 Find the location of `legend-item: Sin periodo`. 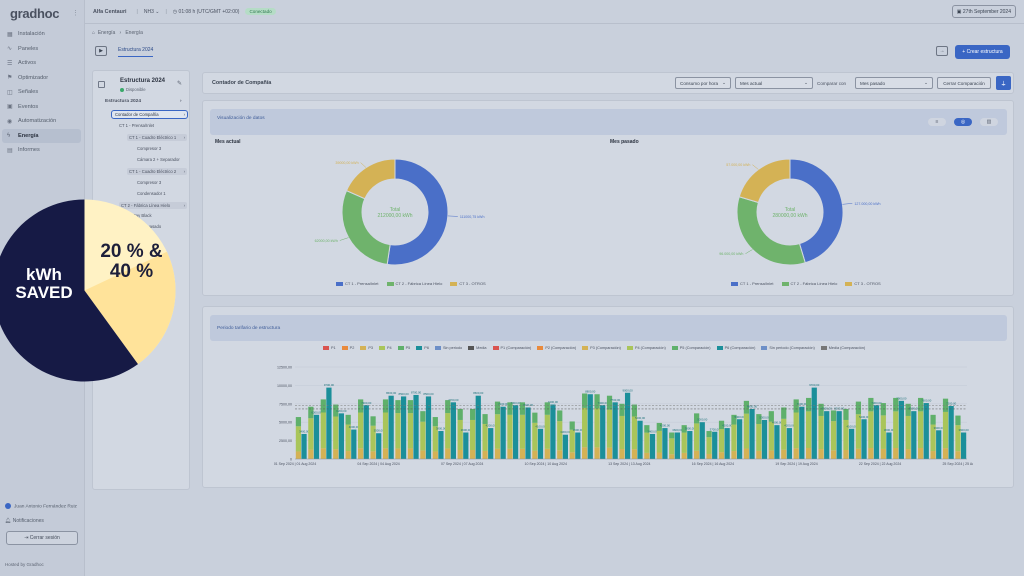

legend-item: Sin periodo is located at coordinates (448, 348).